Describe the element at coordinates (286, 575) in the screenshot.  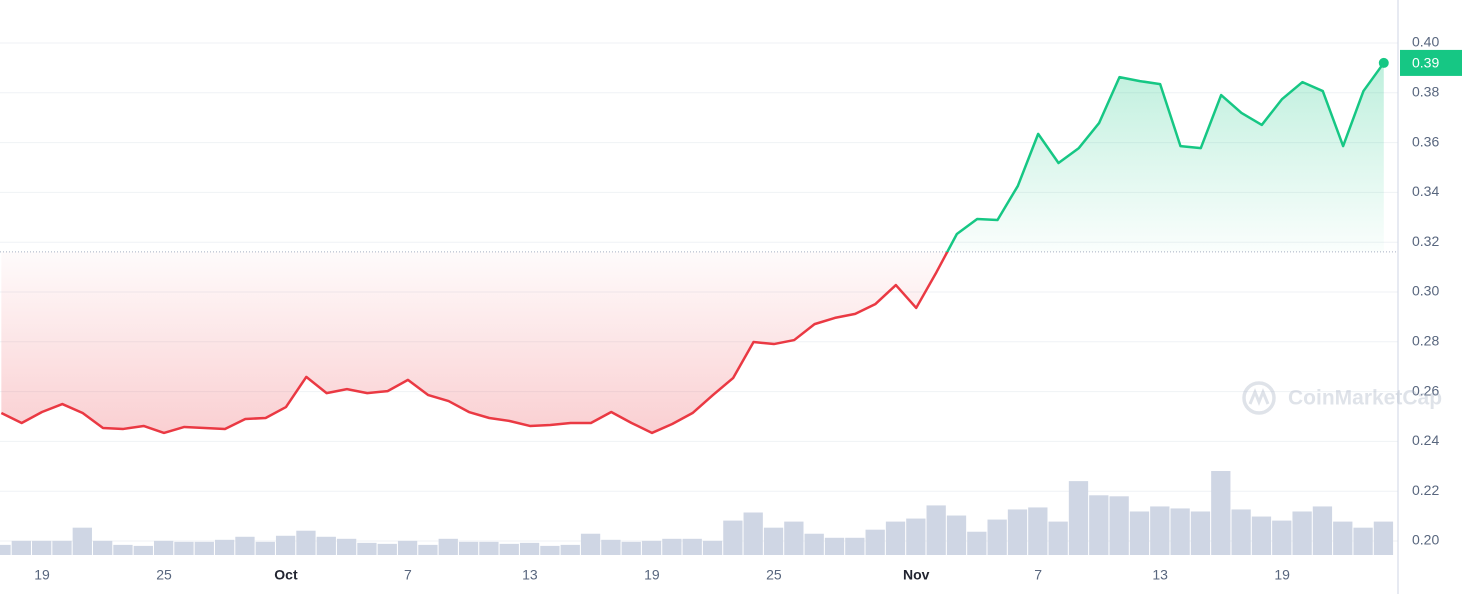
I see `x-tick-label: Oct` at that location.